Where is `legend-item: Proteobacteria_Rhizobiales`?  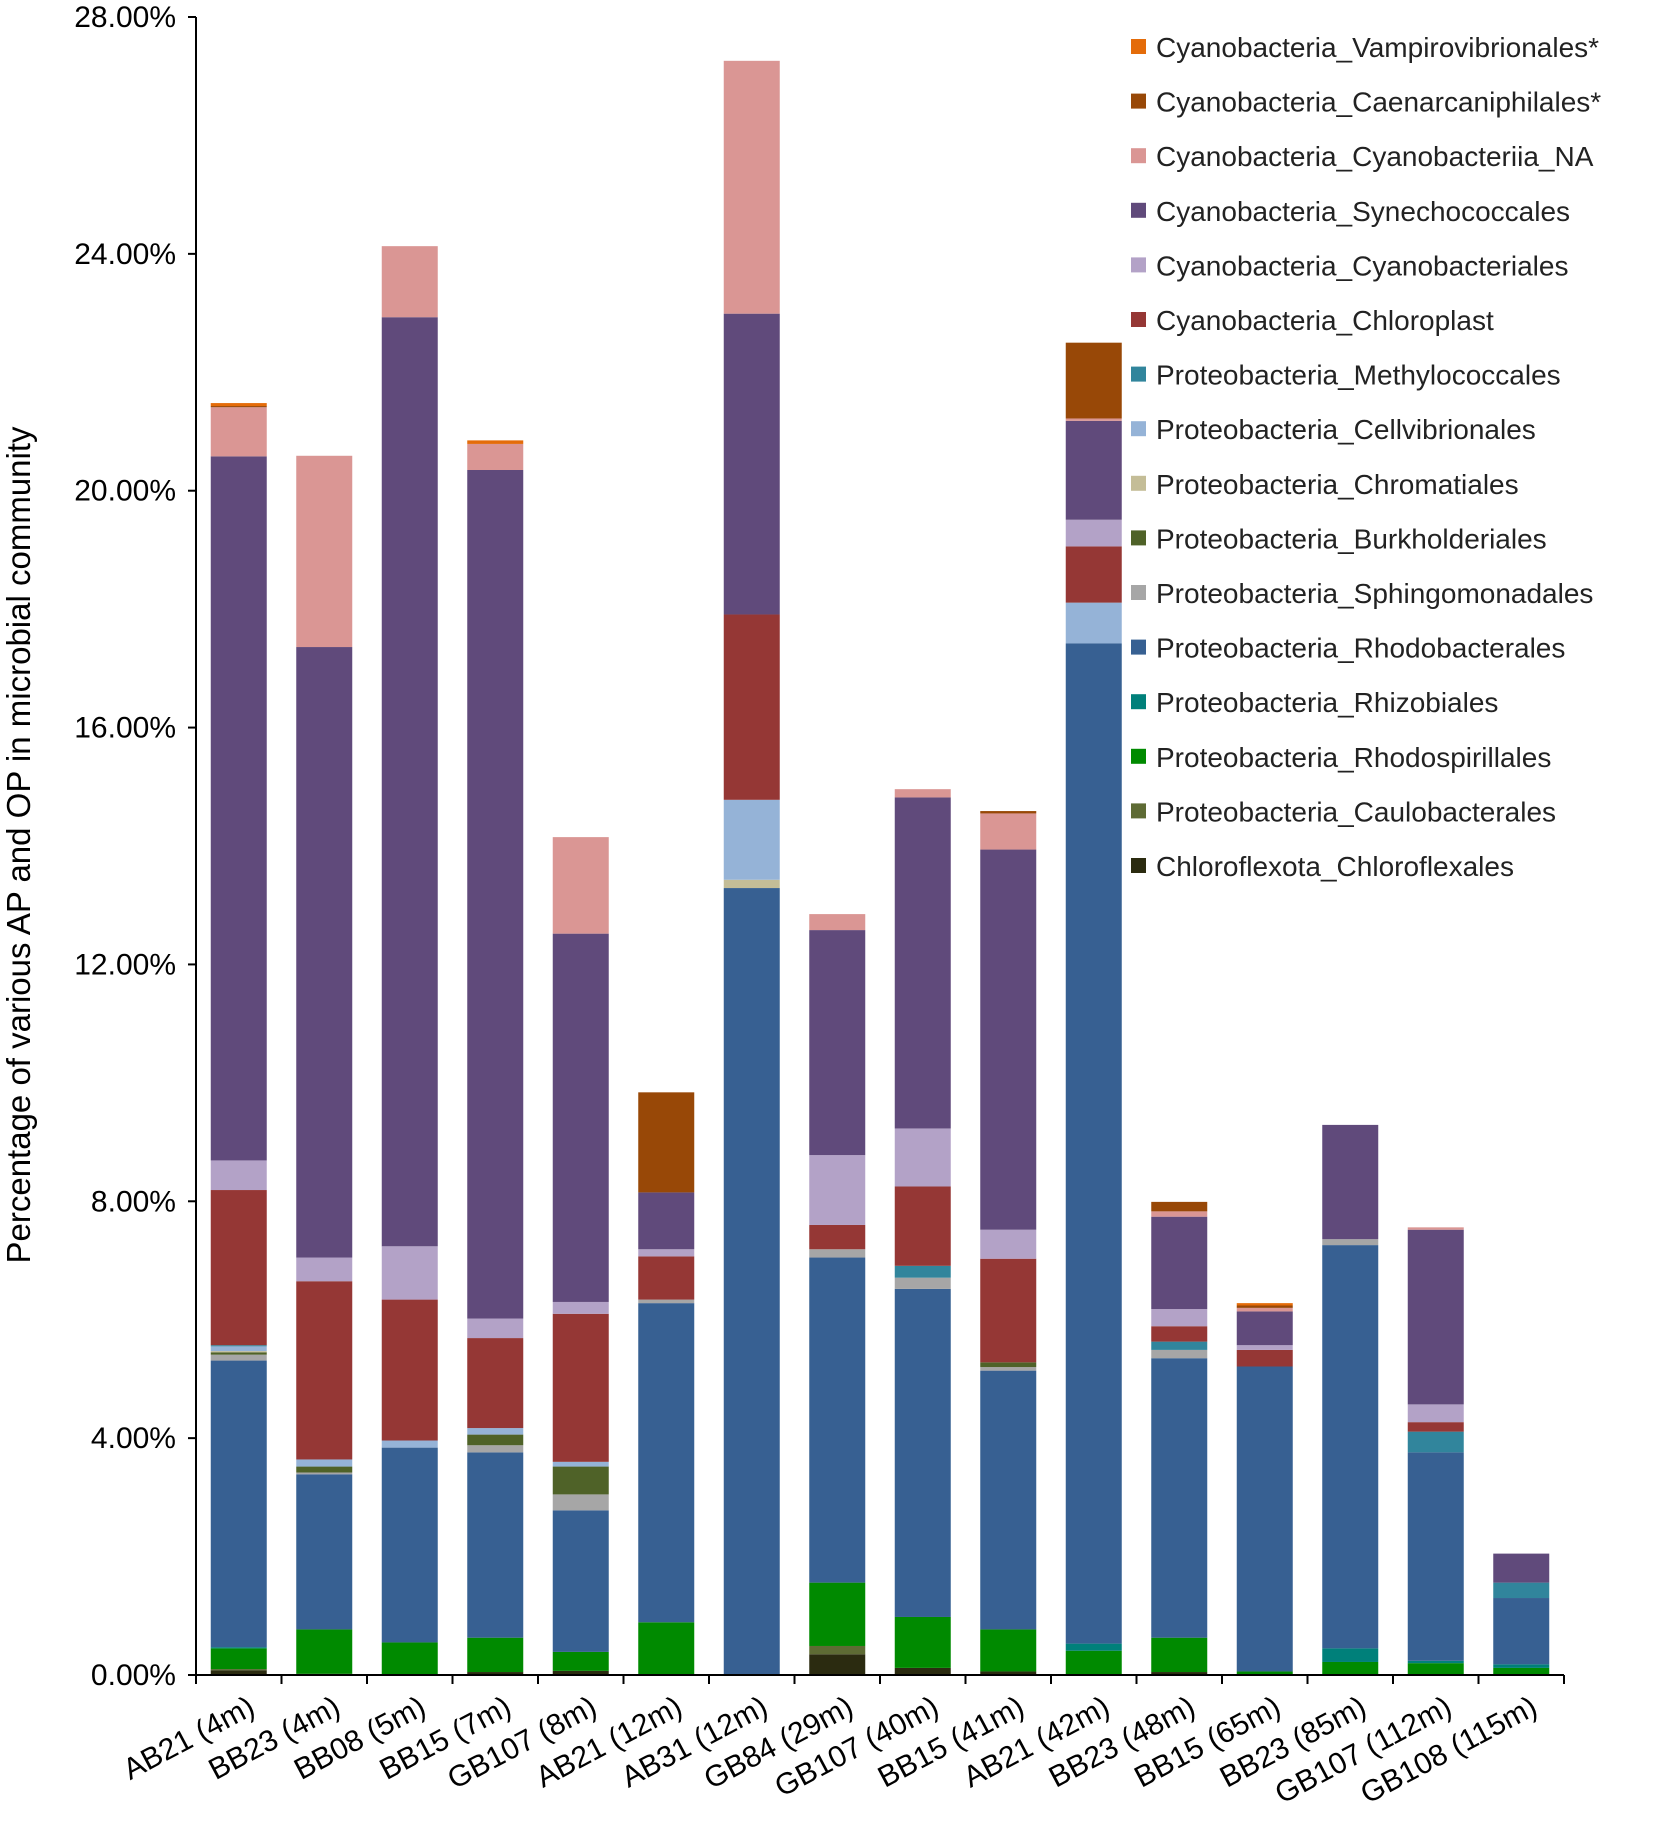 legend-item: Proteobacteria_Rhizobiales is located at coordinates (1314, 702).